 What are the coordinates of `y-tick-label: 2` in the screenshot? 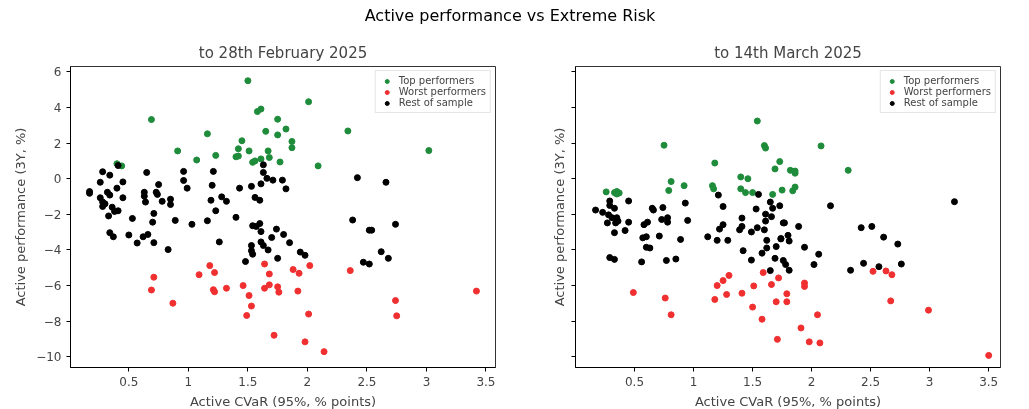 It's located at (57, 143).